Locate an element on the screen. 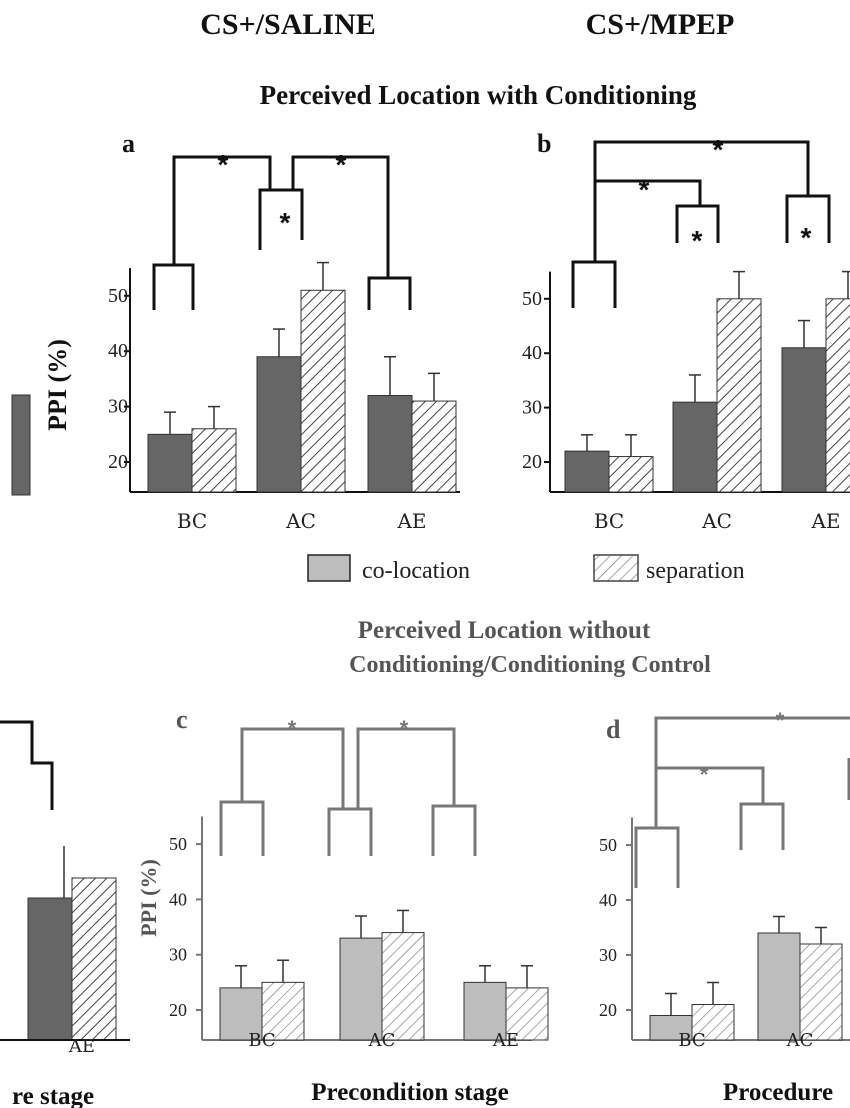 This screenshot has width=850, height=1108. panel-d: 20 30 40 50 BC AC * * is located at coordinates (724, 879).